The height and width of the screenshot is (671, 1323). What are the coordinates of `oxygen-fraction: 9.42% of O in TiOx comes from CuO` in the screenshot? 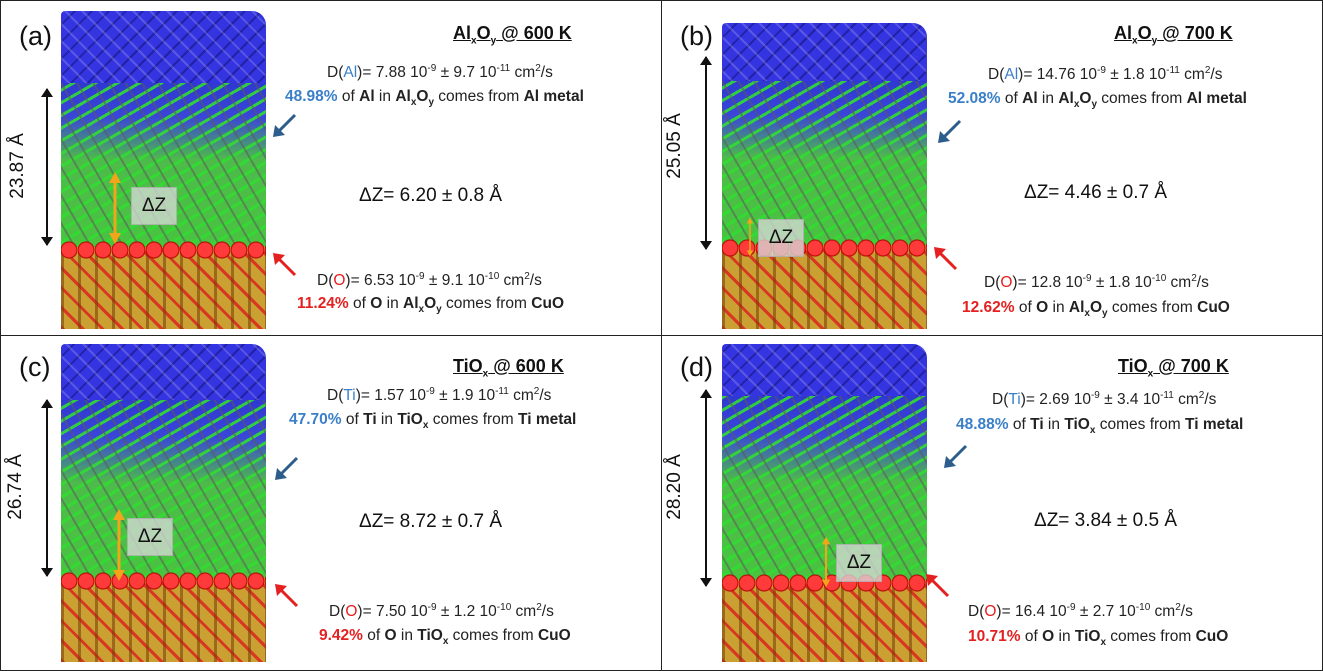 It's located at (445, 637).